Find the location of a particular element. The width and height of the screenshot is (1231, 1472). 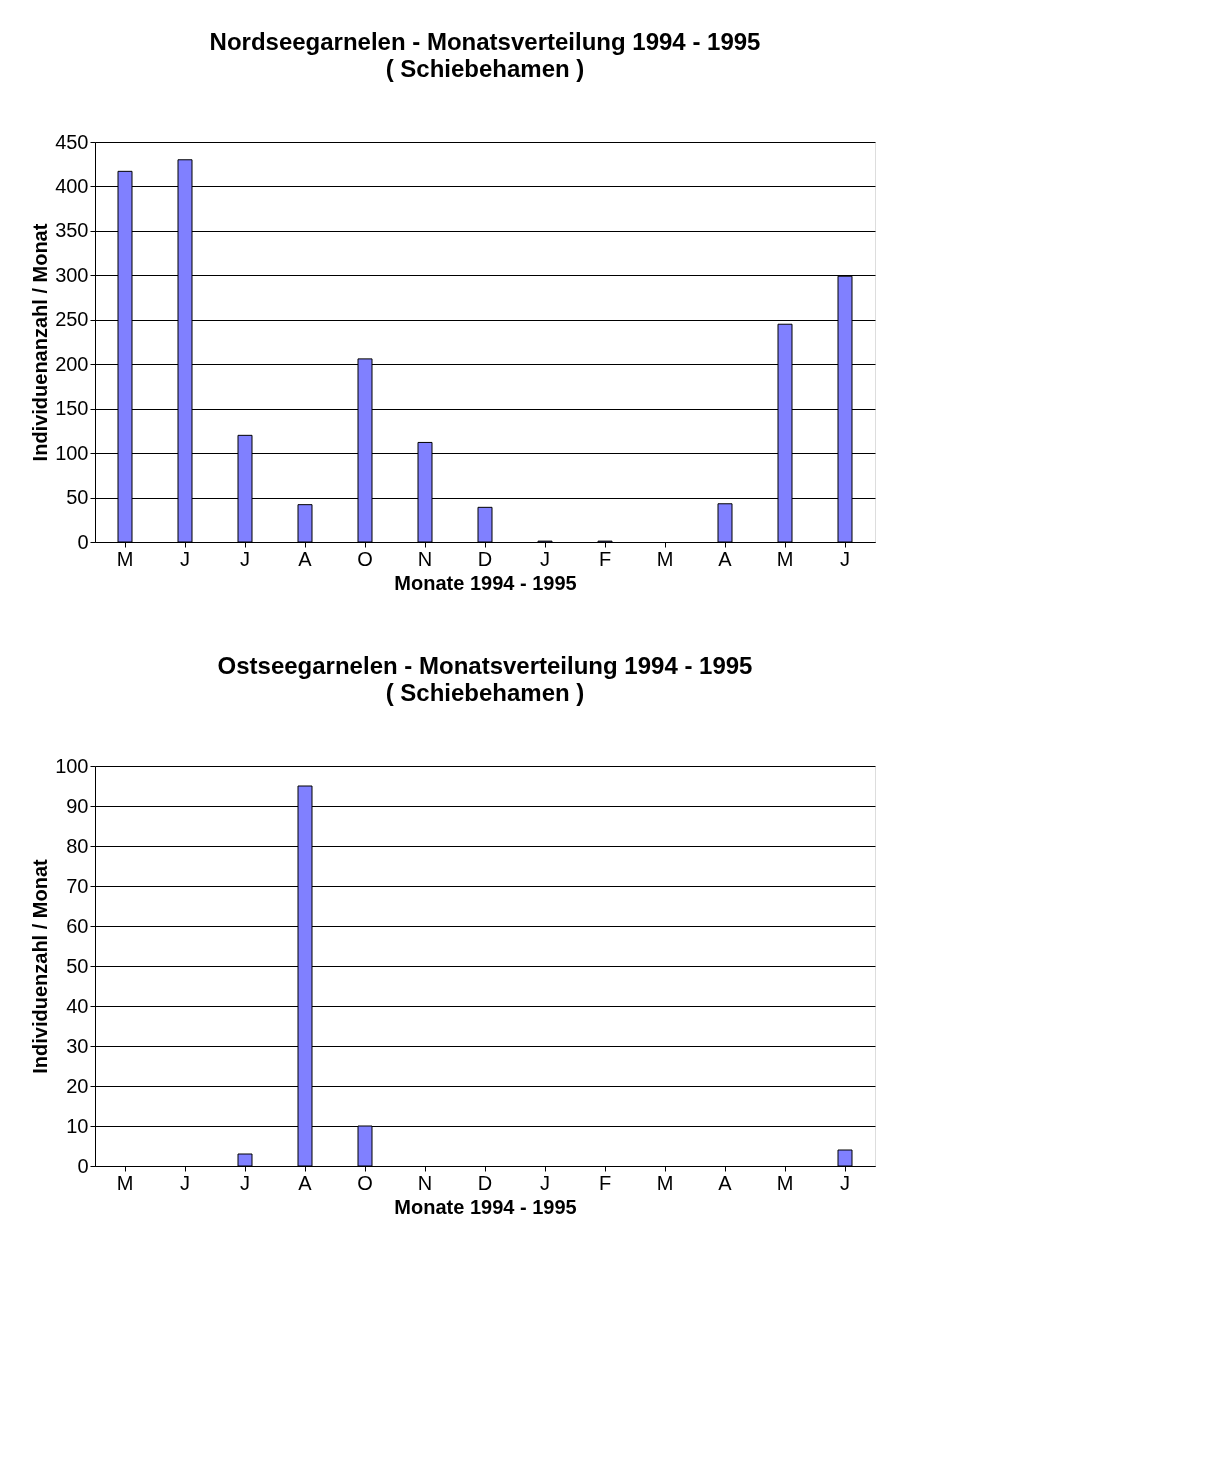

y-axis-title: Individuenanzahl / Monat is located at coordinates (40, 342).